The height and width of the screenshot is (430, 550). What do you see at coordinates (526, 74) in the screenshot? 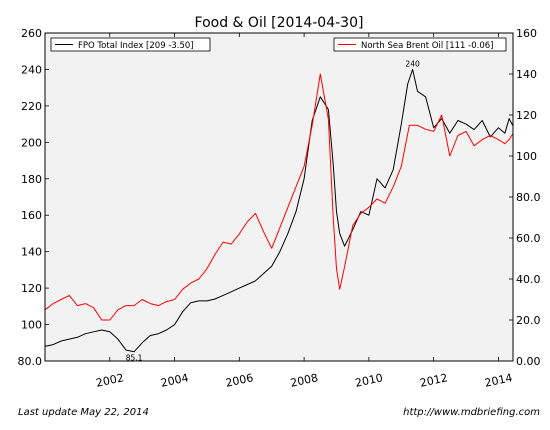
I see `y-right-tick-label: 140` at bounding box center [526, 74].